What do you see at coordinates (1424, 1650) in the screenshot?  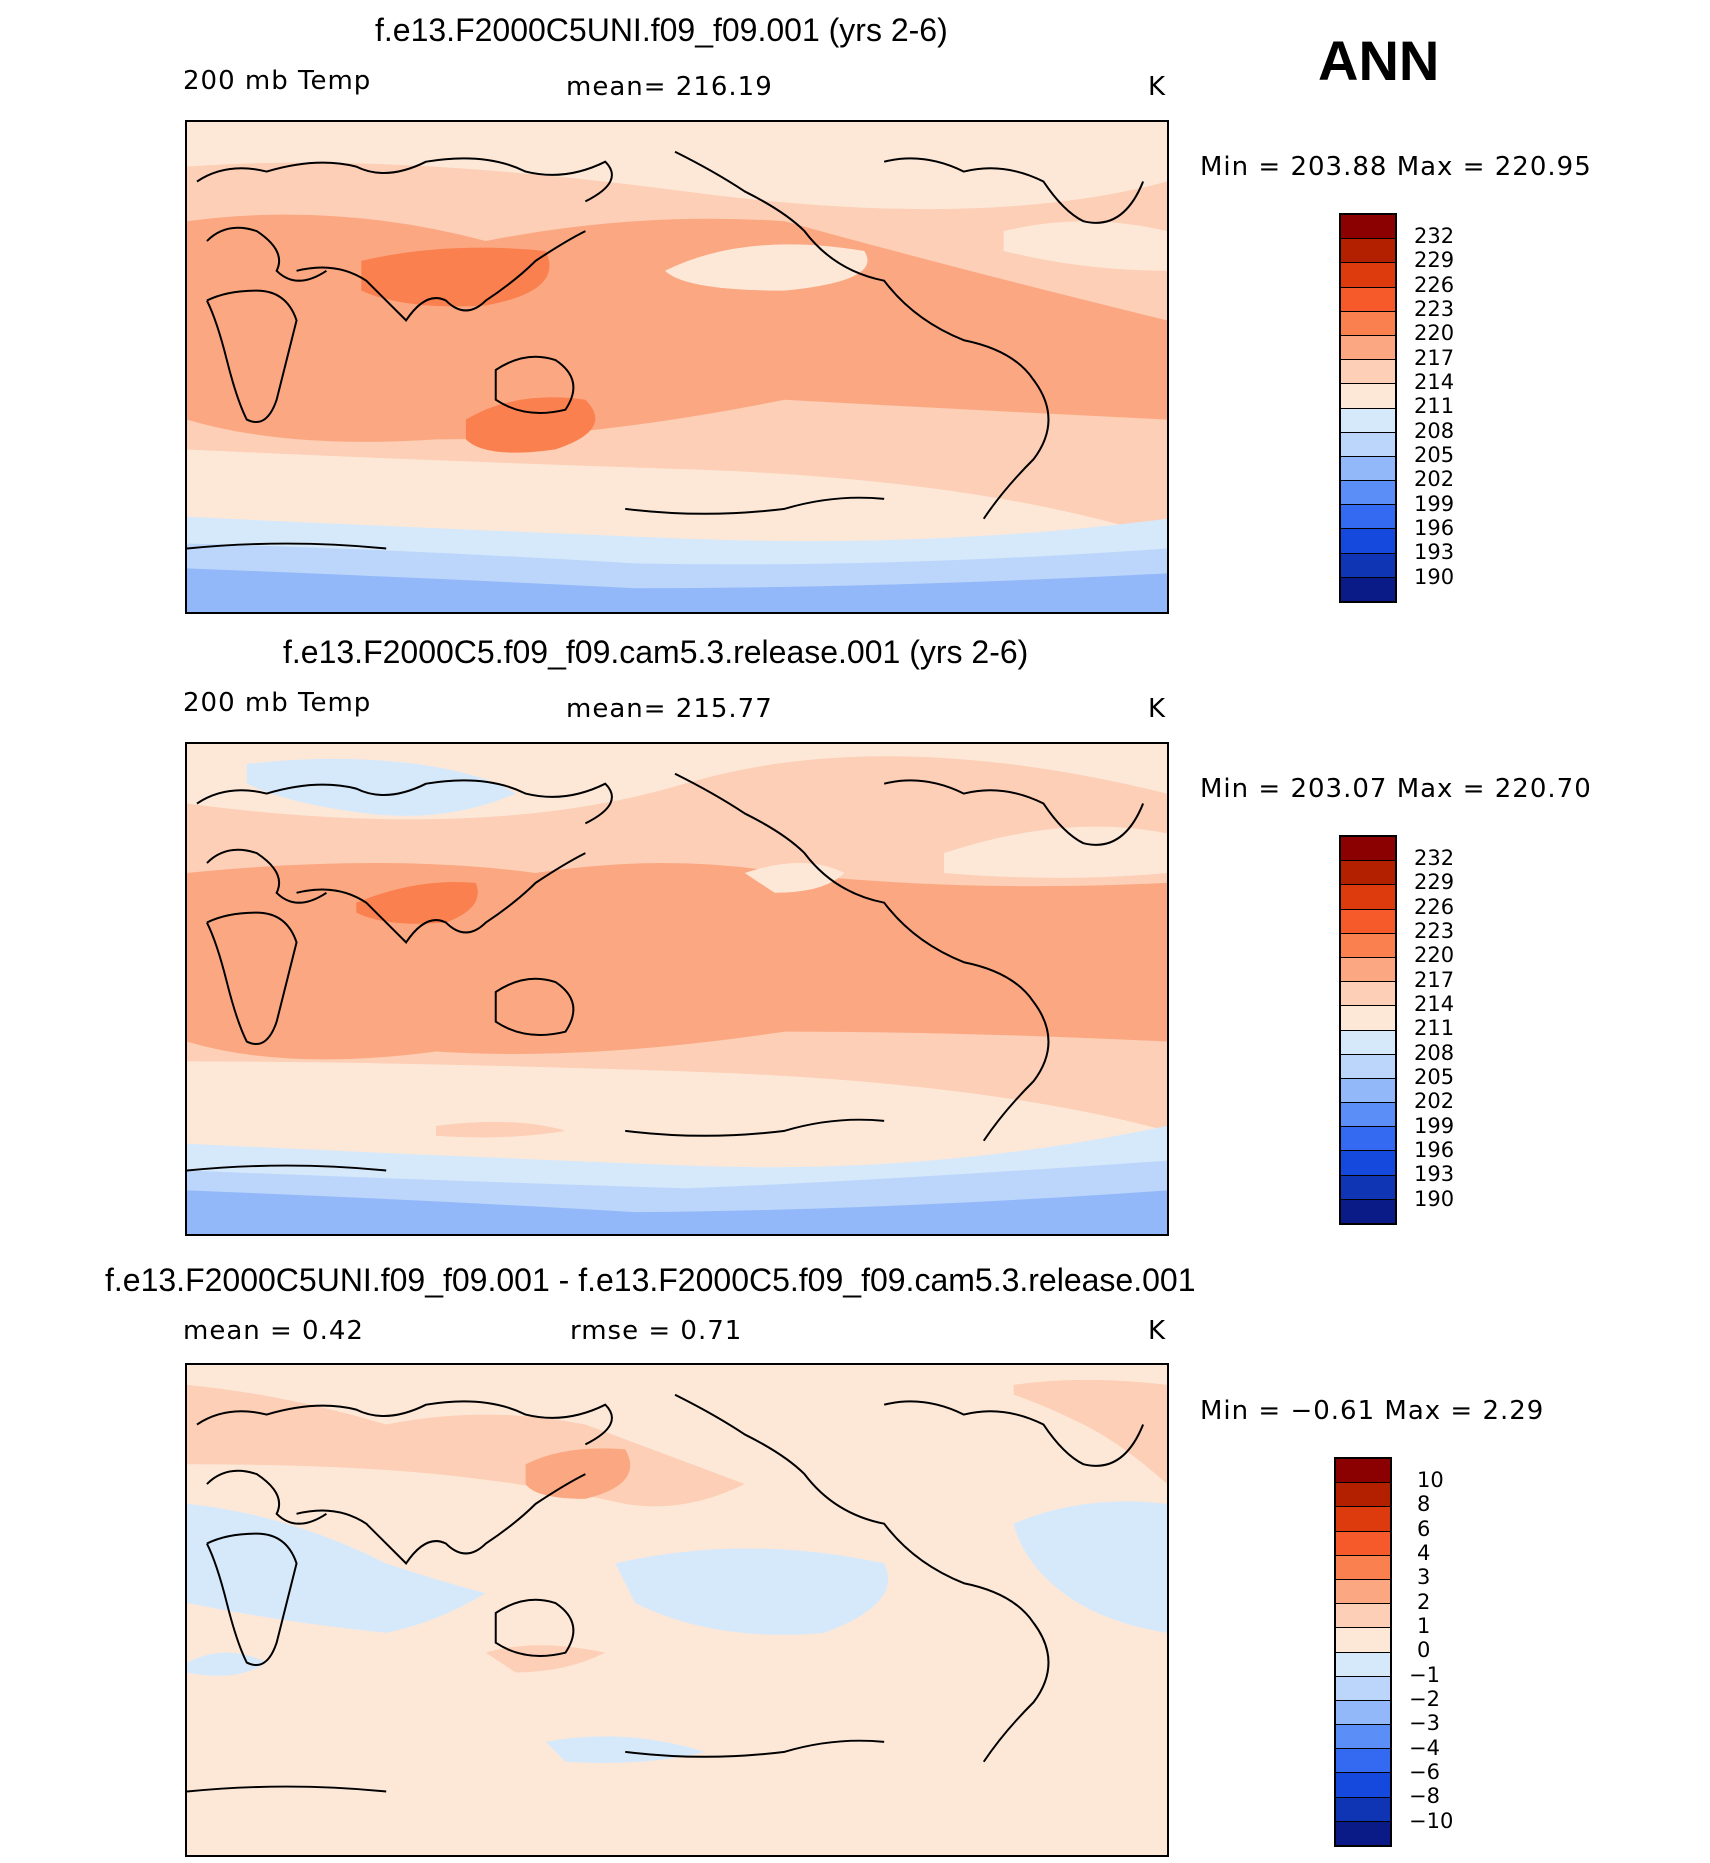 I see `colorbar-tick-label: 0` at bounding box center [1424, 1650].